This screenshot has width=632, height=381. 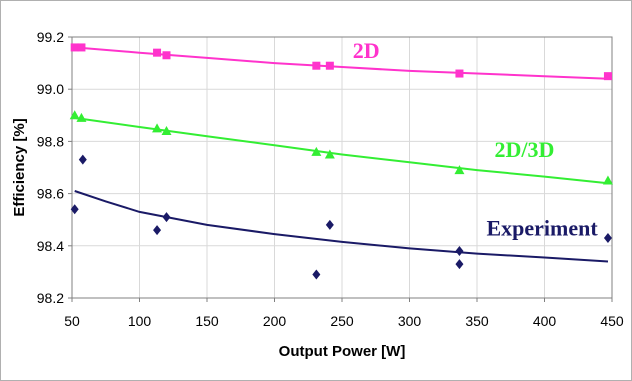 What do you see at coordinates (50, 194) in the screenshot?
I see `y-tick-label: 98.6` at bounding box center [50, 194].